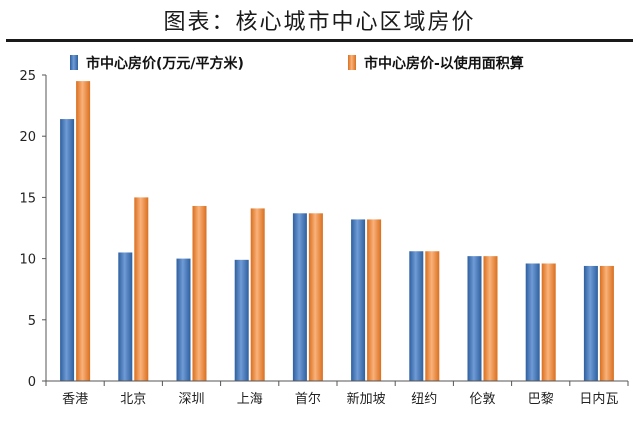 This screenshot has height=422, width=639. I want to click on y-axis: 0 5 10 15 20 25, so click(33, 229).